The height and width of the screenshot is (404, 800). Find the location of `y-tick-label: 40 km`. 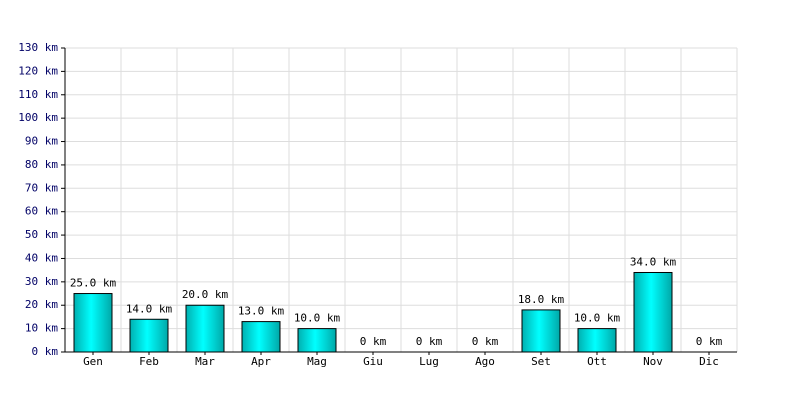

y-tick-label: 40 km is located at coordinates (41, 257).